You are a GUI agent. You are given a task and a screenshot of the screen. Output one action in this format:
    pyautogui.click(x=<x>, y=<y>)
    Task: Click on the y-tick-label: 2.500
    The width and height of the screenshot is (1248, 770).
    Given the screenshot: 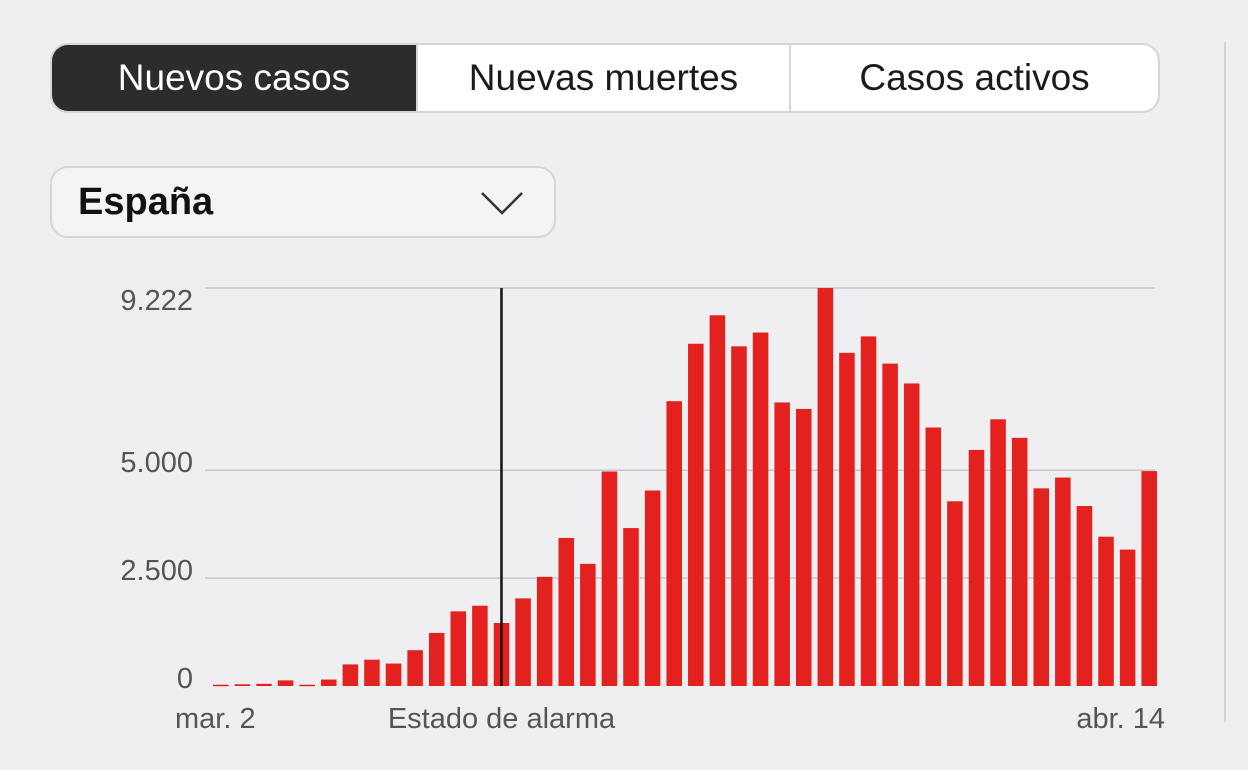 What is the action you would take?
    pyautogui.click(x=156, y=571)
    